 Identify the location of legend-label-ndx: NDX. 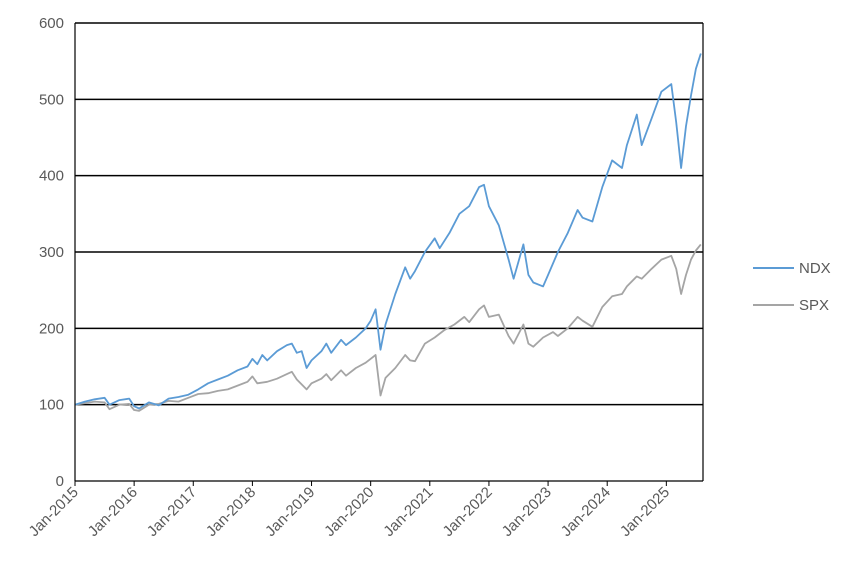
(815, 268).